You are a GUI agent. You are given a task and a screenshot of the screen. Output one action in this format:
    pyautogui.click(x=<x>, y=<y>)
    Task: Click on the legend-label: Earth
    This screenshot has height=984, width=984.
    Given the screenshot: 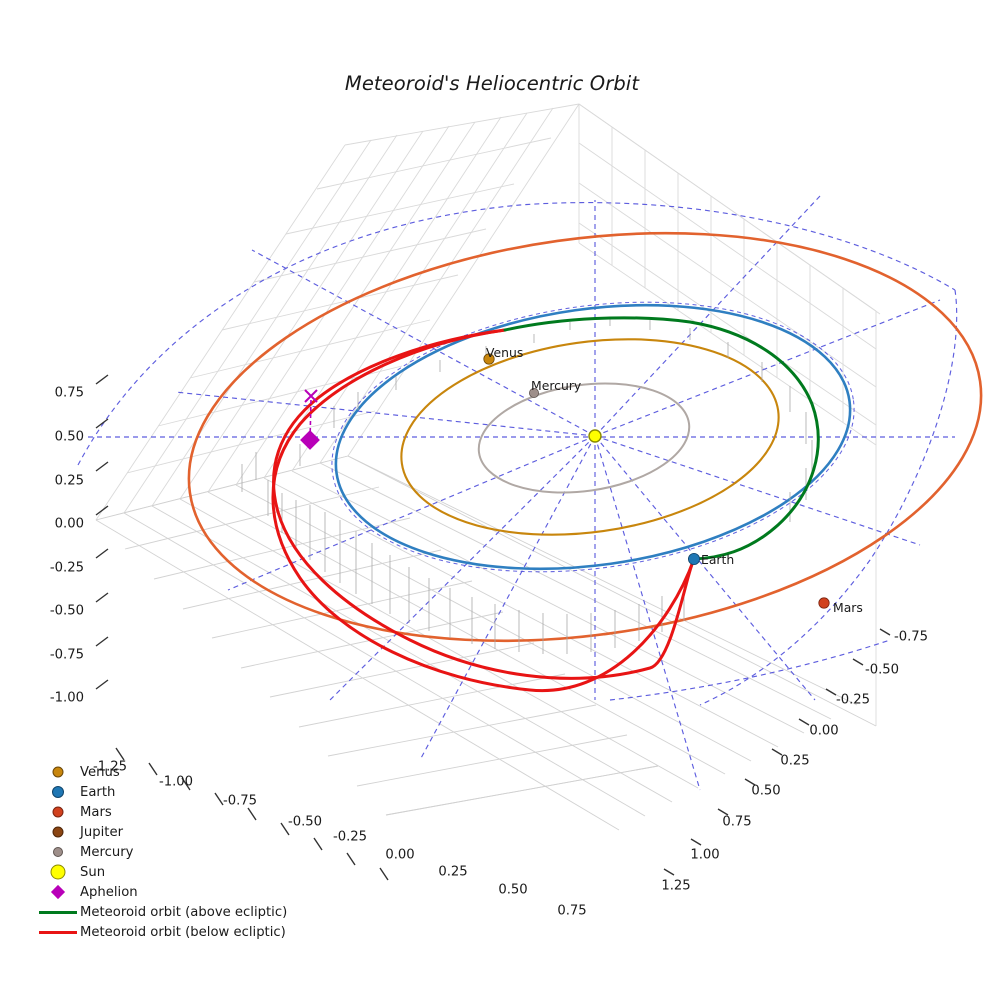 What is the action you would take?
    pyautogui.click(x=98, y=792)
    